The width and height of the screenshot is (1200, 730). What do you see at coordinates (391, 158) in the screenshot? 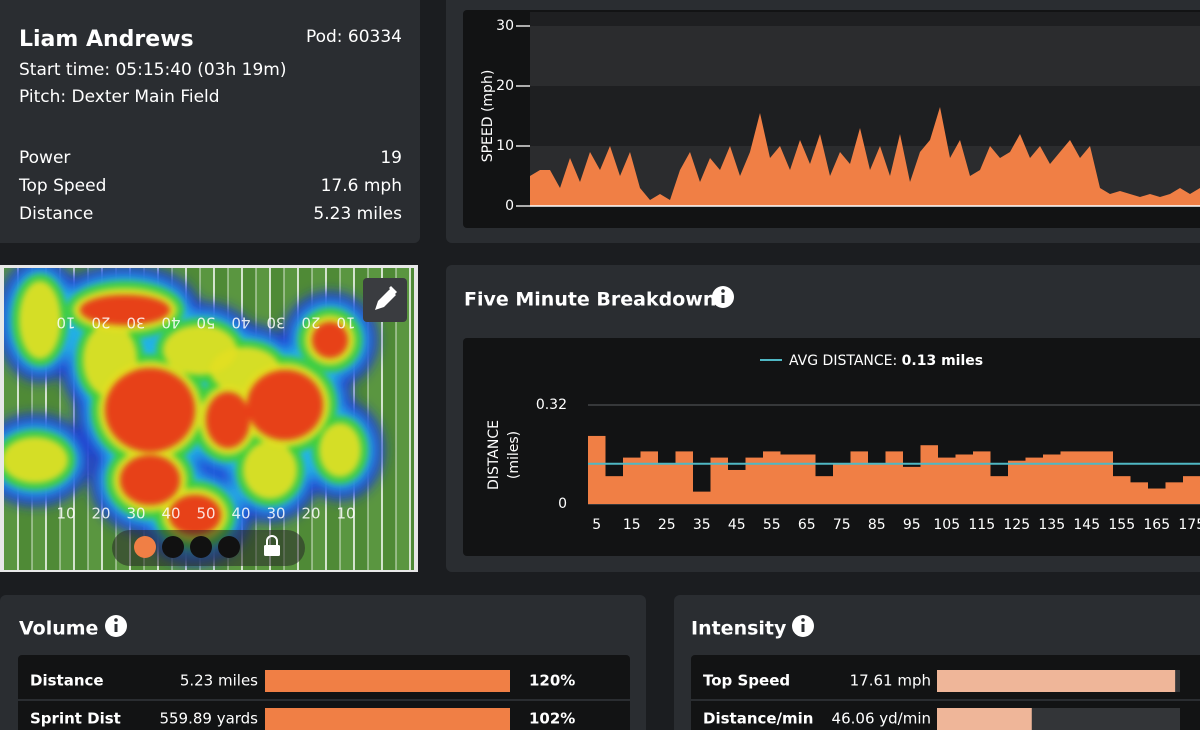
I see `stat-value: 19` at bounding box center [391, 158].